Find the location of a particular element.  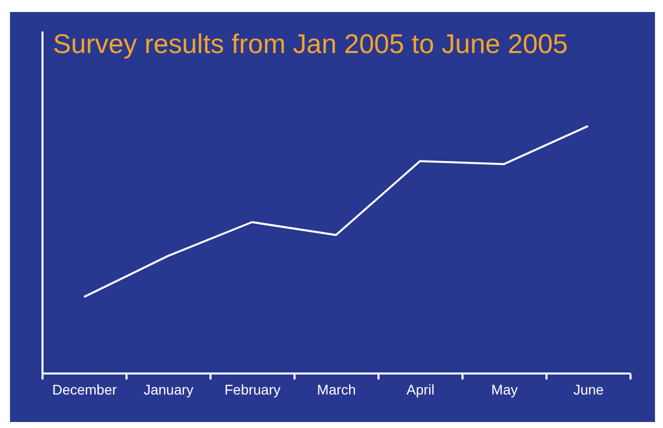

x-tick-label: May is located at coordinates (504, 390).